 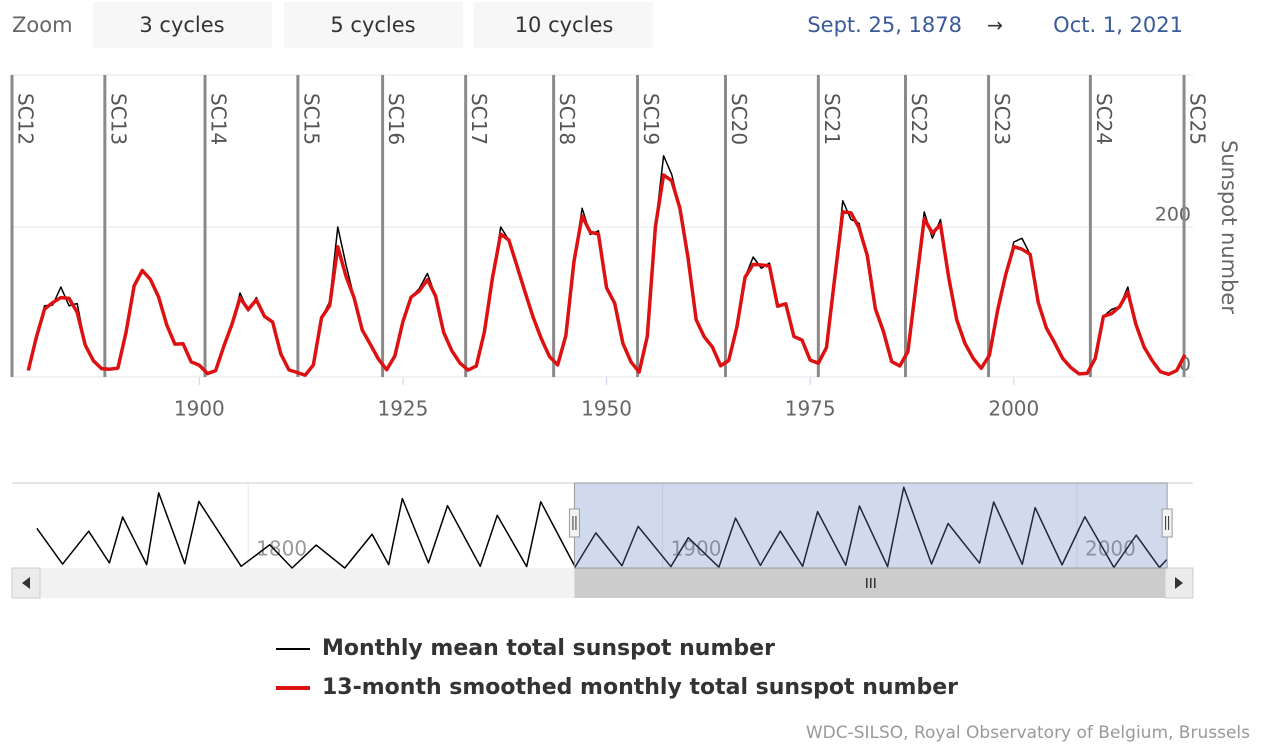 What do you see at coordinates (1198, 119) in the screenshot?
I see `cycle-label: SC25` at bounding box center [1198, 119].